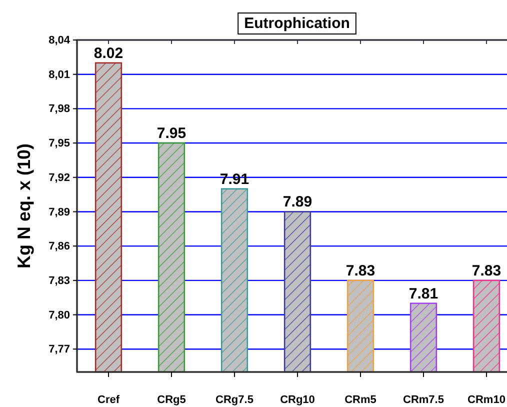  What do you see at coordinates (360, 400) in the screenshot?
I see `x-tick-label: CRm5` at bounding box center [360, 400].